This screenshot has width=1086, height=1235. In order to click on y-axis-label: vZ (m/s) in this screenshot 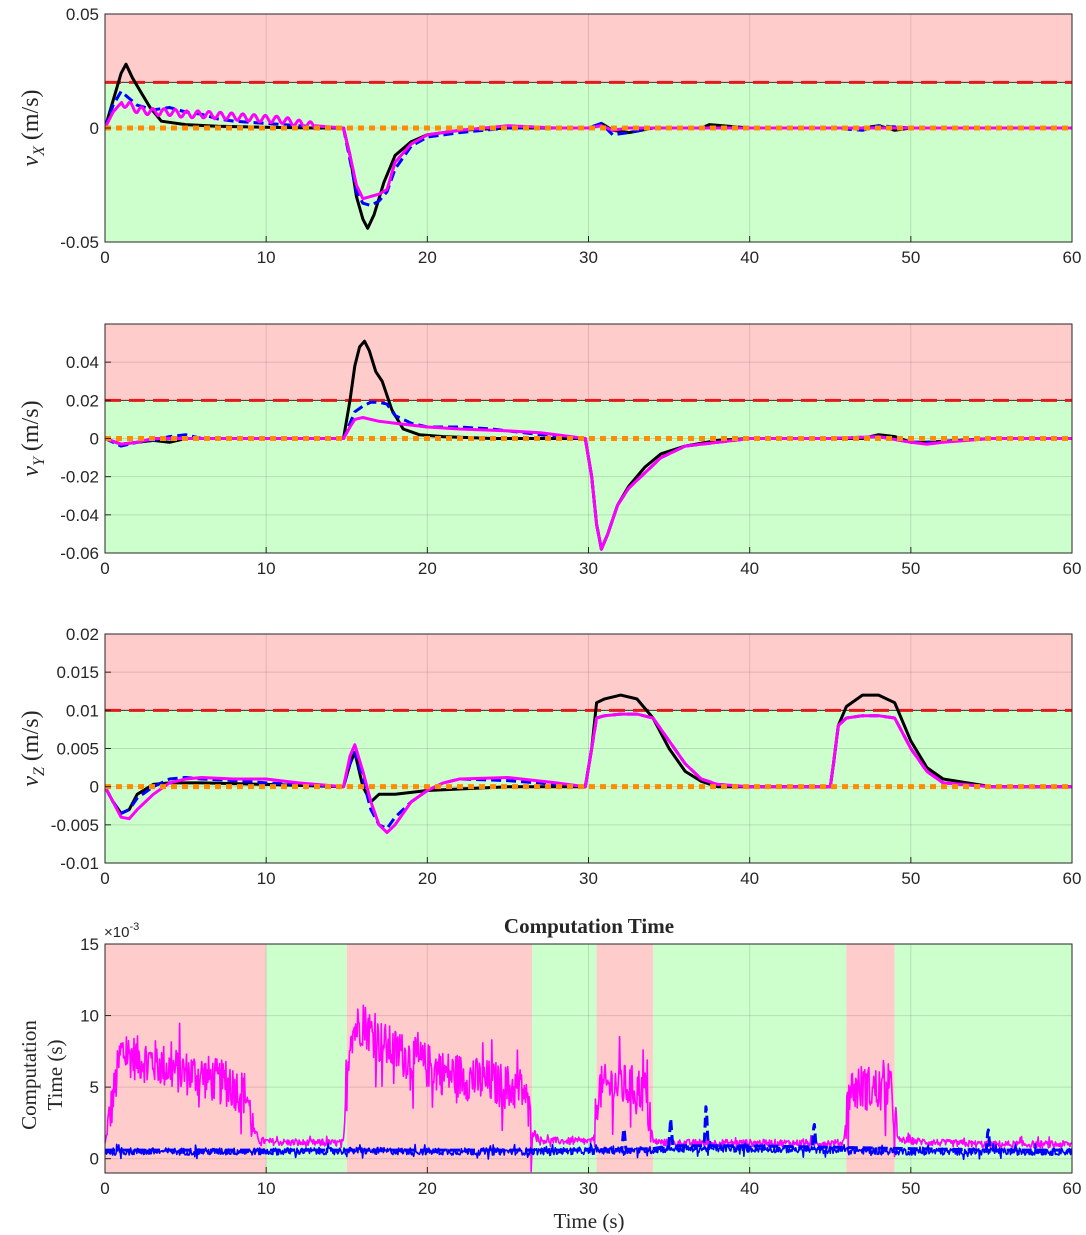, I will do `click(33, 748)`.